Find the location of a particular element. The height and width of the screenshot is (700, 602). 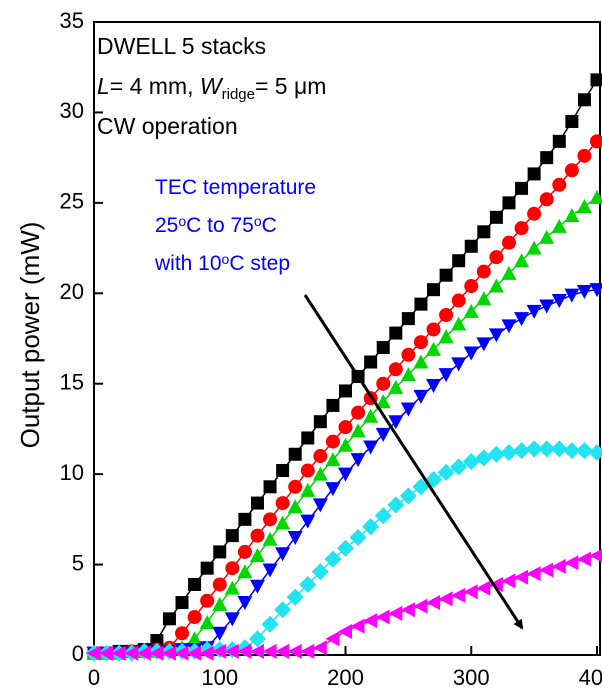

tec-part: 25 is located at coordinates (166, 225).